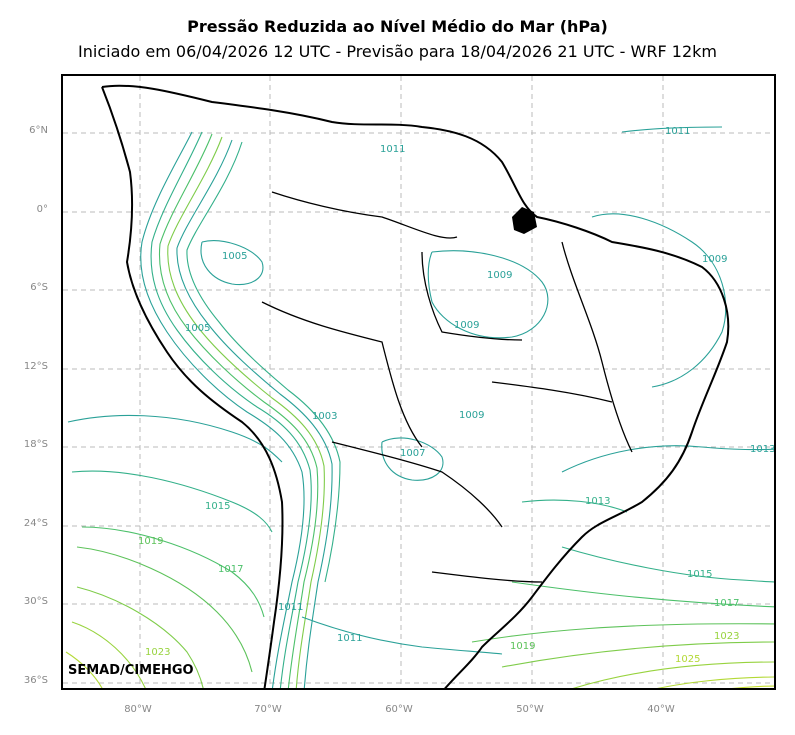 The width and height of the screenshot is (795, 735). Describe the element at coordinates (659, 300) in the screenshot. I see `isobar-1009-north` at that location.